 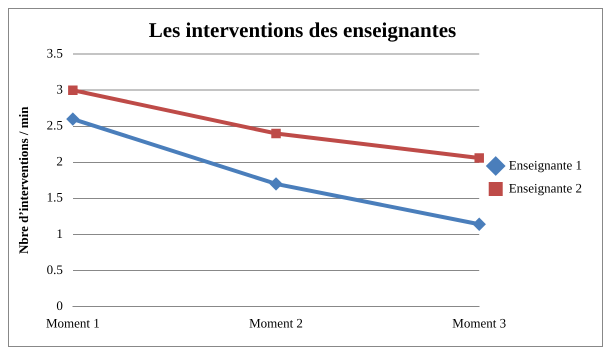 I want to click on chart-title: Les interventions des enseignantes, so click(x=302, y=30).